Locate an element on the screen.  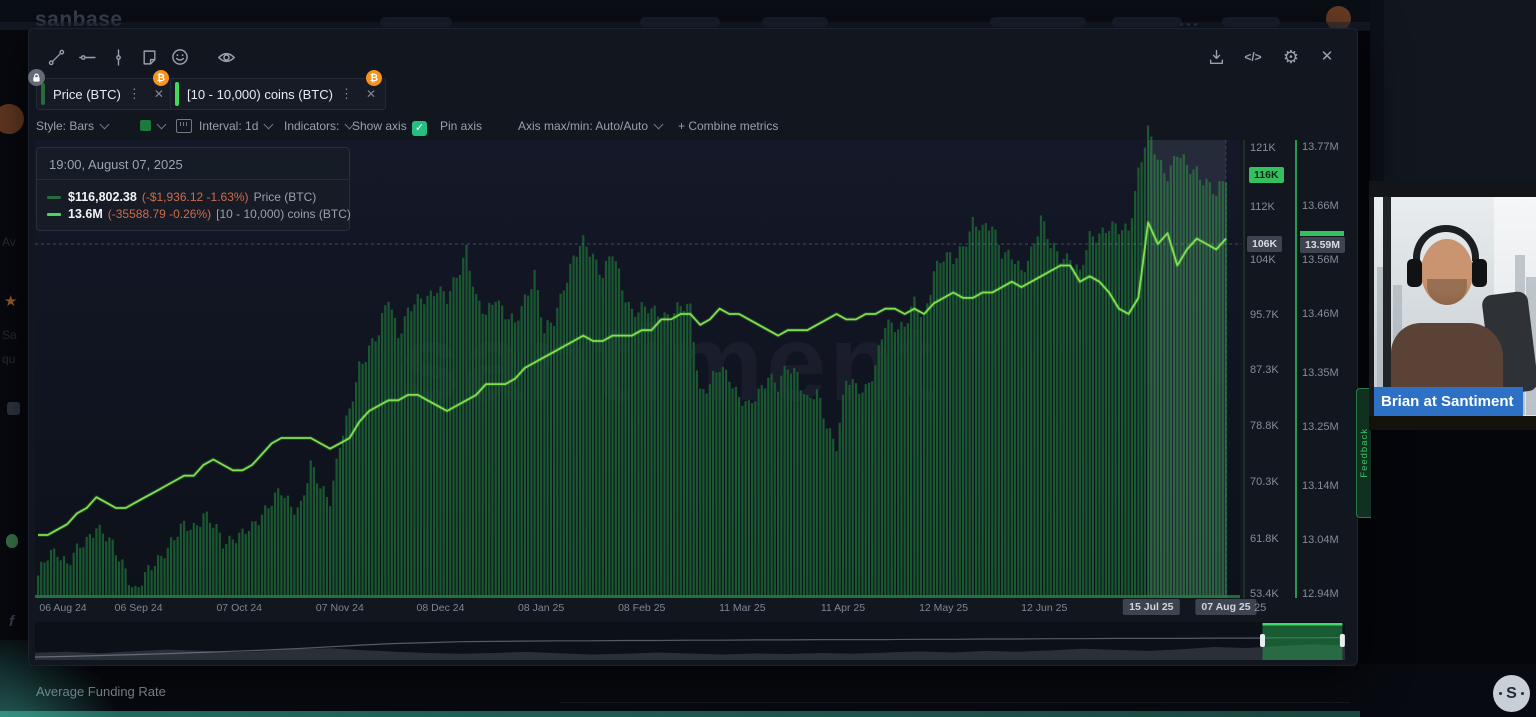
price-axis-tick: 70.3K is located at coordinates (1264, 482).